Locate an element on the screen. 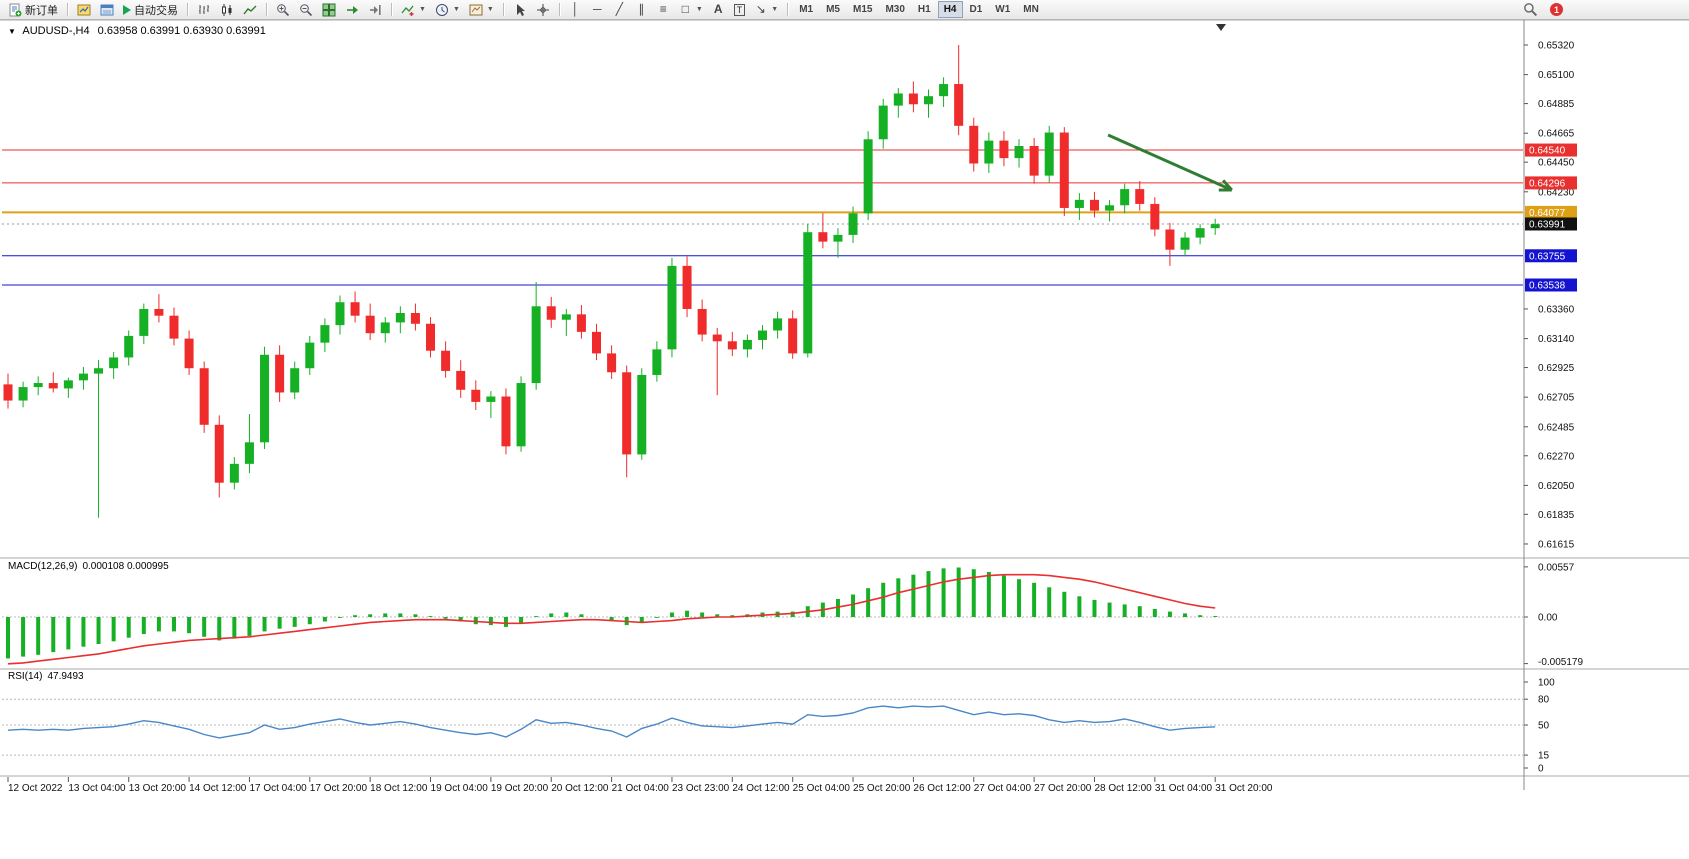  fibonacci-button: ≡ is located at coordinates (663, 10).